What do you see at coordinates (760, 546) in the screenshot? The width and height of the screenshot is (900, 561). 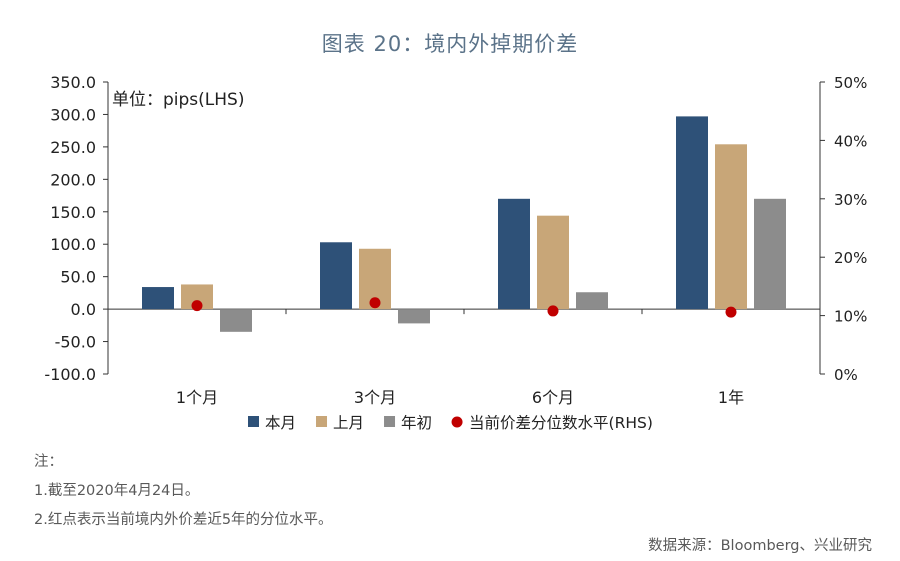 I see `source-note: 数据来源：Bloomberg、兴业研究` at bounding box center [760, 546].